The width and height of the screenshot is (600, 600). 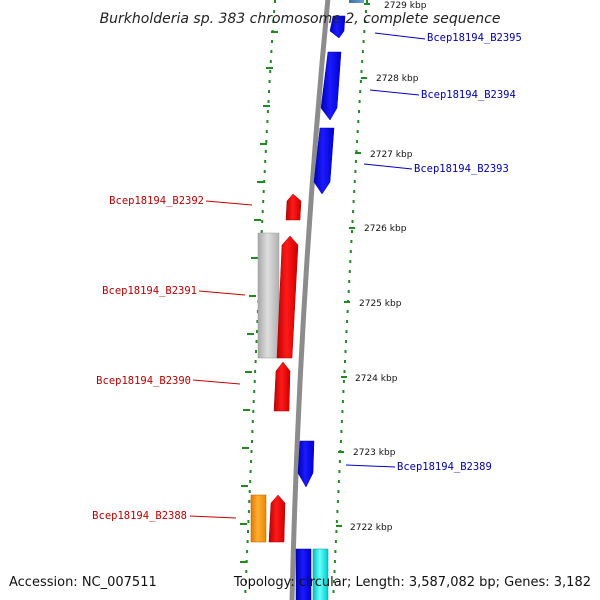 What do you see at coordinates (468, 95) in the screenshot?
I see `gene-label-b2394: Bcep18194_B2394` at bounding box center [468, 95].